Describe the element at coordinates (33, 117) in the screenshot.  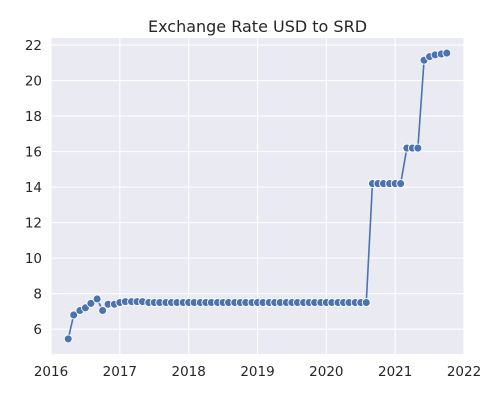
I see `y-tick-label: 18` at that location.